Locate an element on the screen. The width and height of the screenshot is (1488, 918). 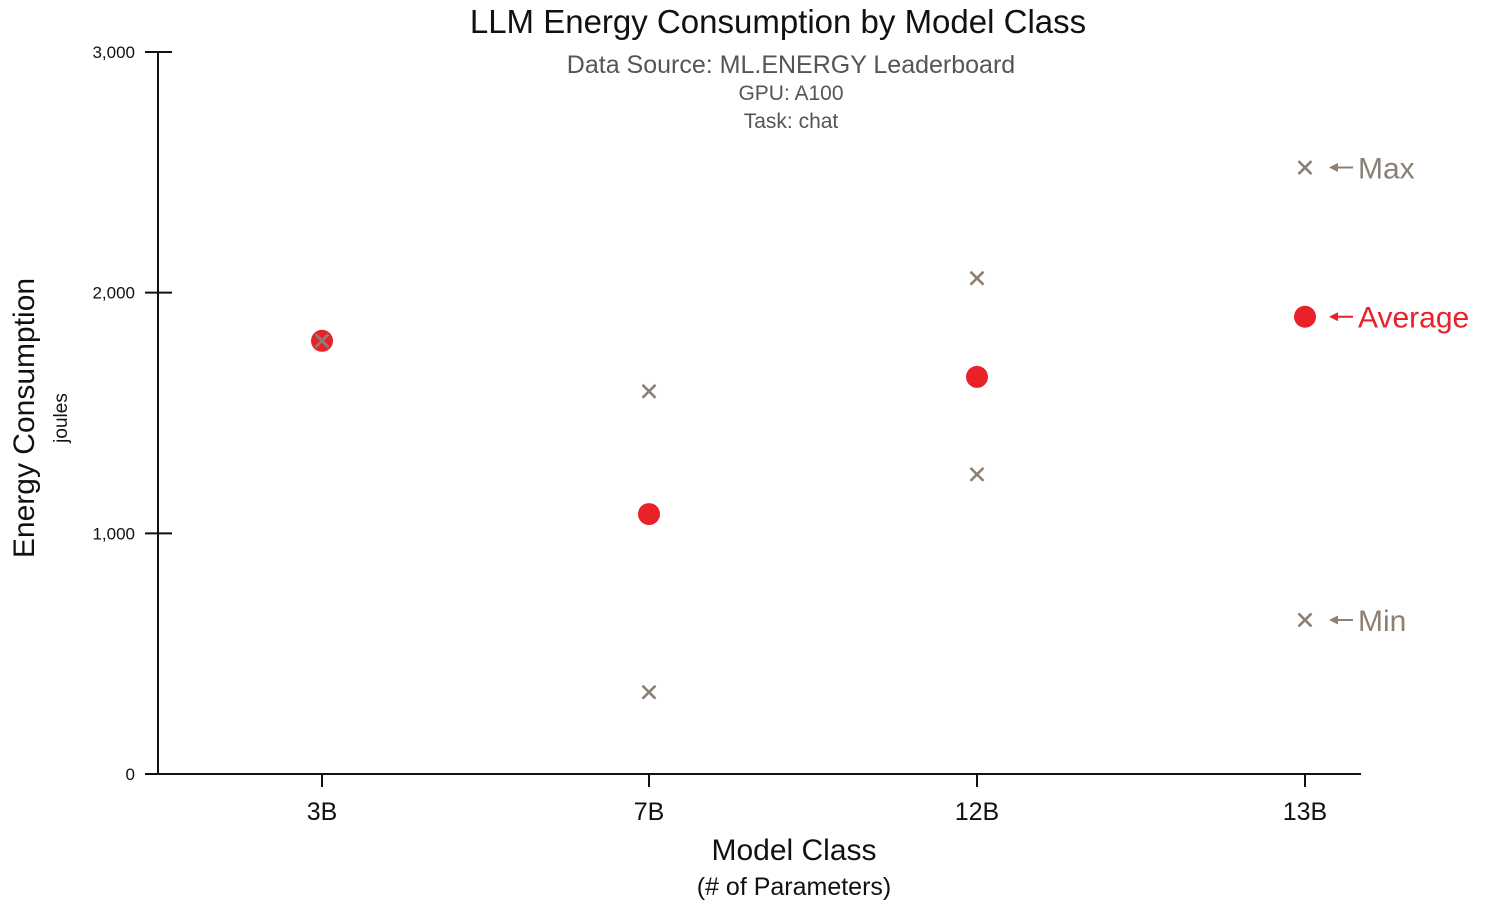
min-arrow-head is located at coordinates (1333, 620).